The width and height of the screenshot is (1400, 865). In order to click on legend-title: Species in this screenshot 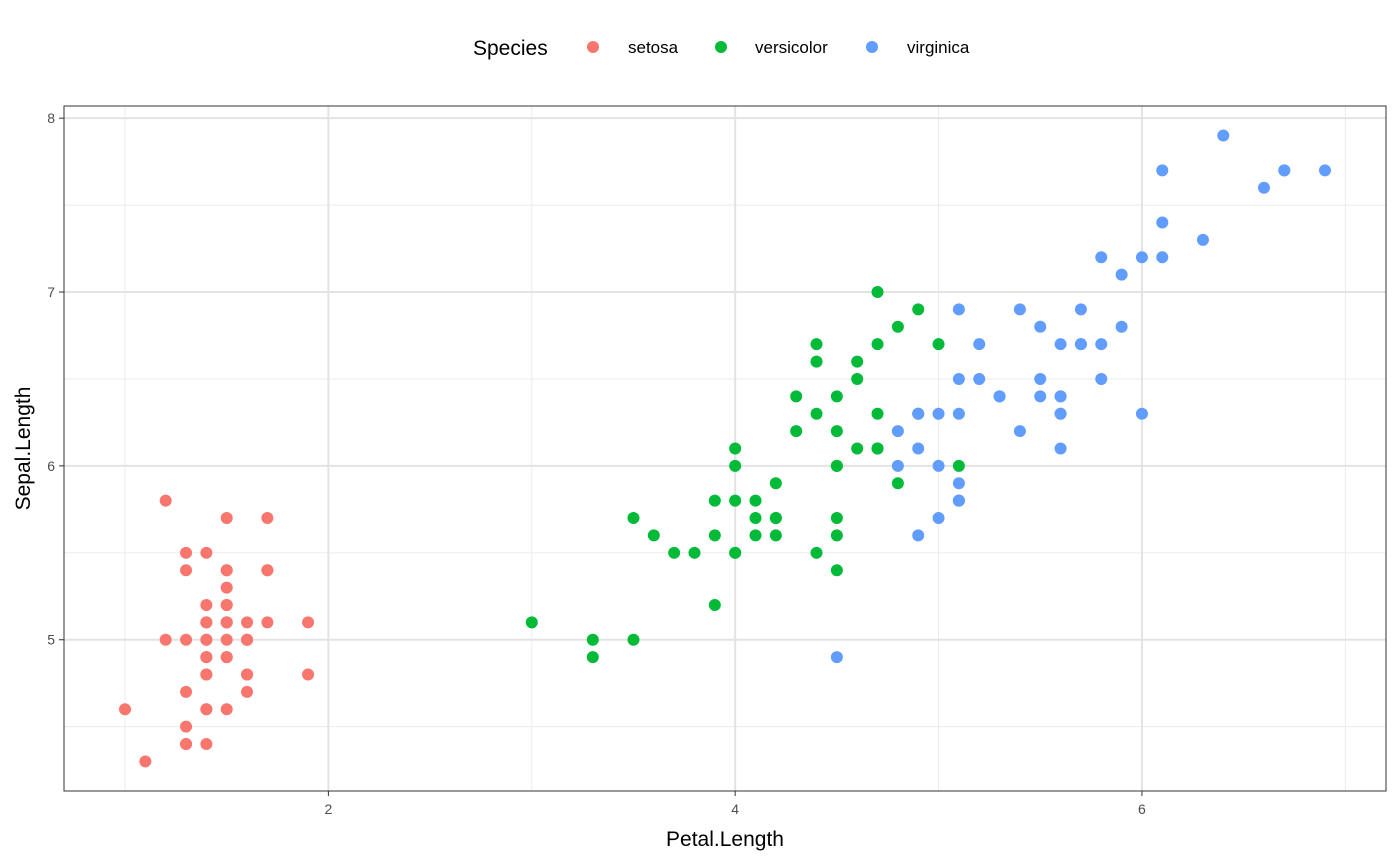, I will do `click(510, 48)`.